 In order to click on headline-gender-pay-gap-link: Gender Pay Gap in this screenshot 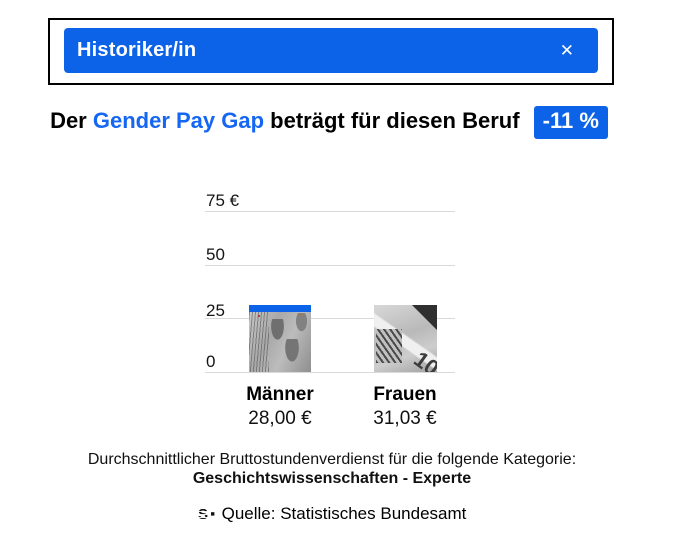, I will do `click(178, 120)`.